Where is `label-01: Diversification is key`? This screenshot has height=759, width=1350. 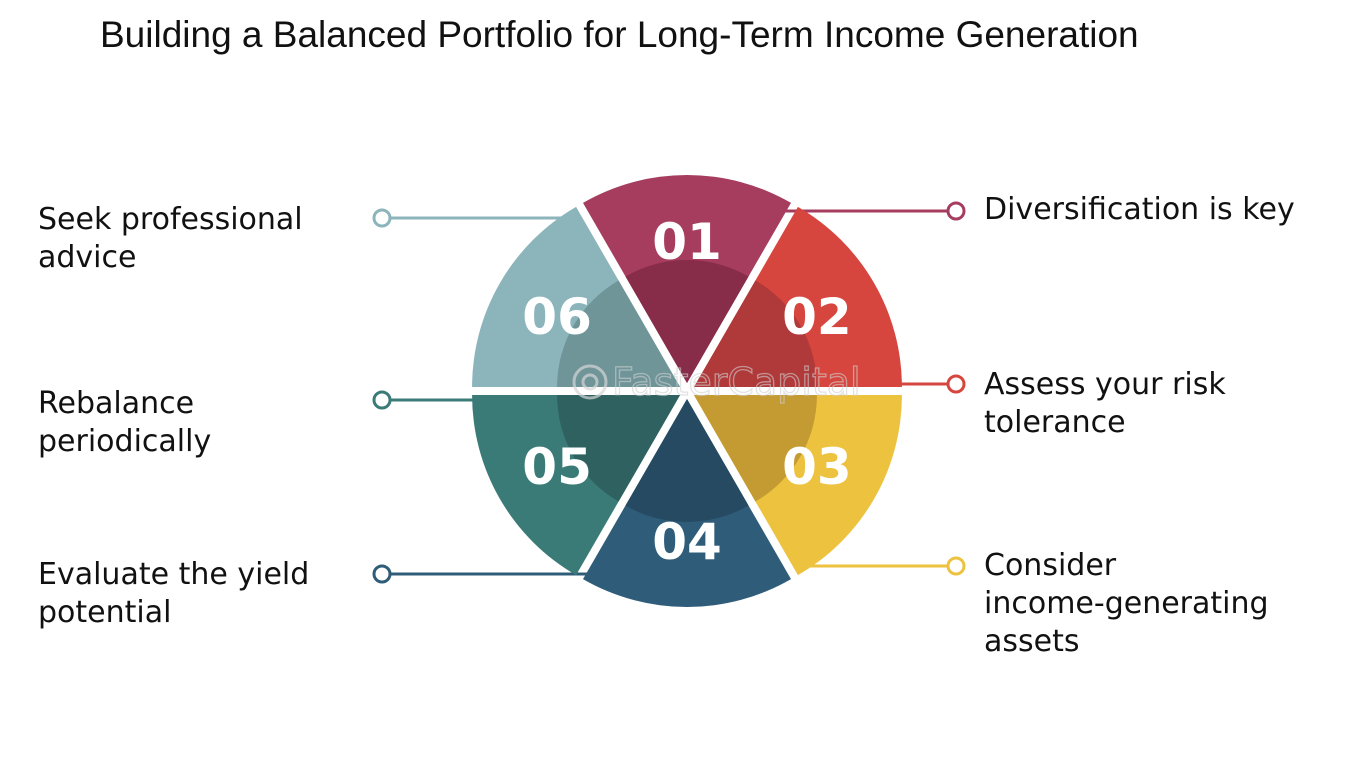
label-01: Diversification is key is located at coordinates (1139, 210).